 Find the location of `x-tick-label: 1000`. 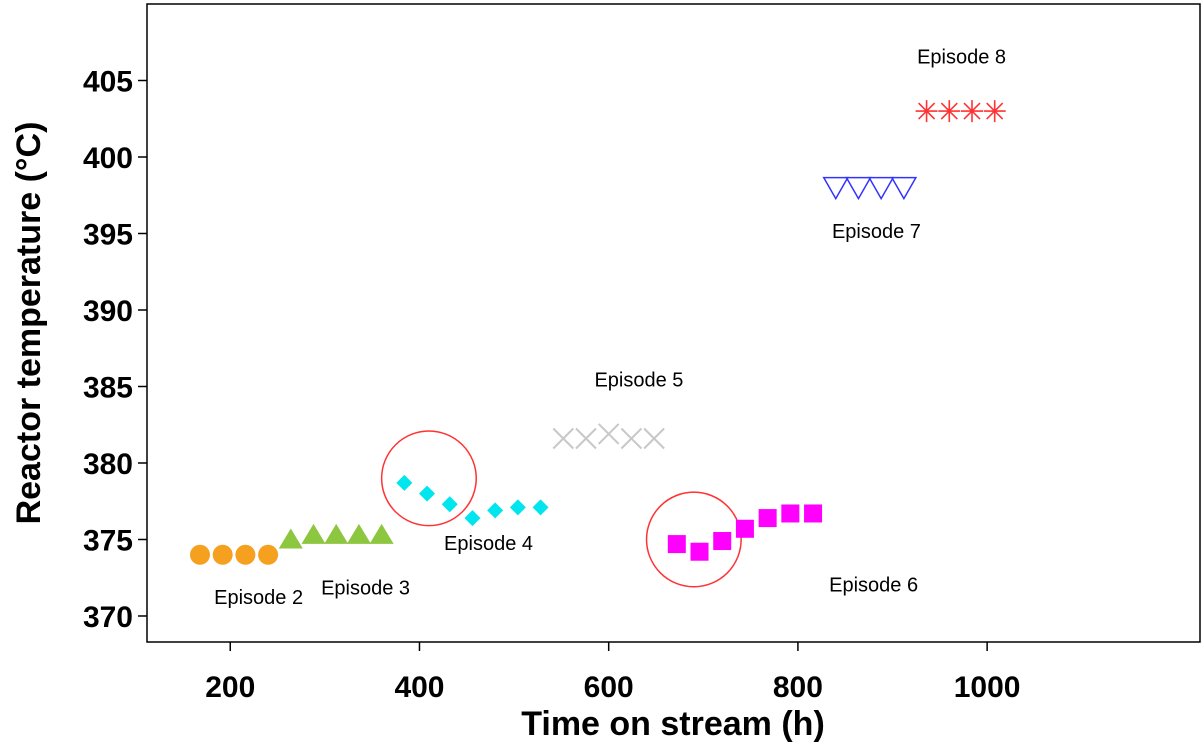

x-tick-label: 1000 is located at coordinates (987, 687).